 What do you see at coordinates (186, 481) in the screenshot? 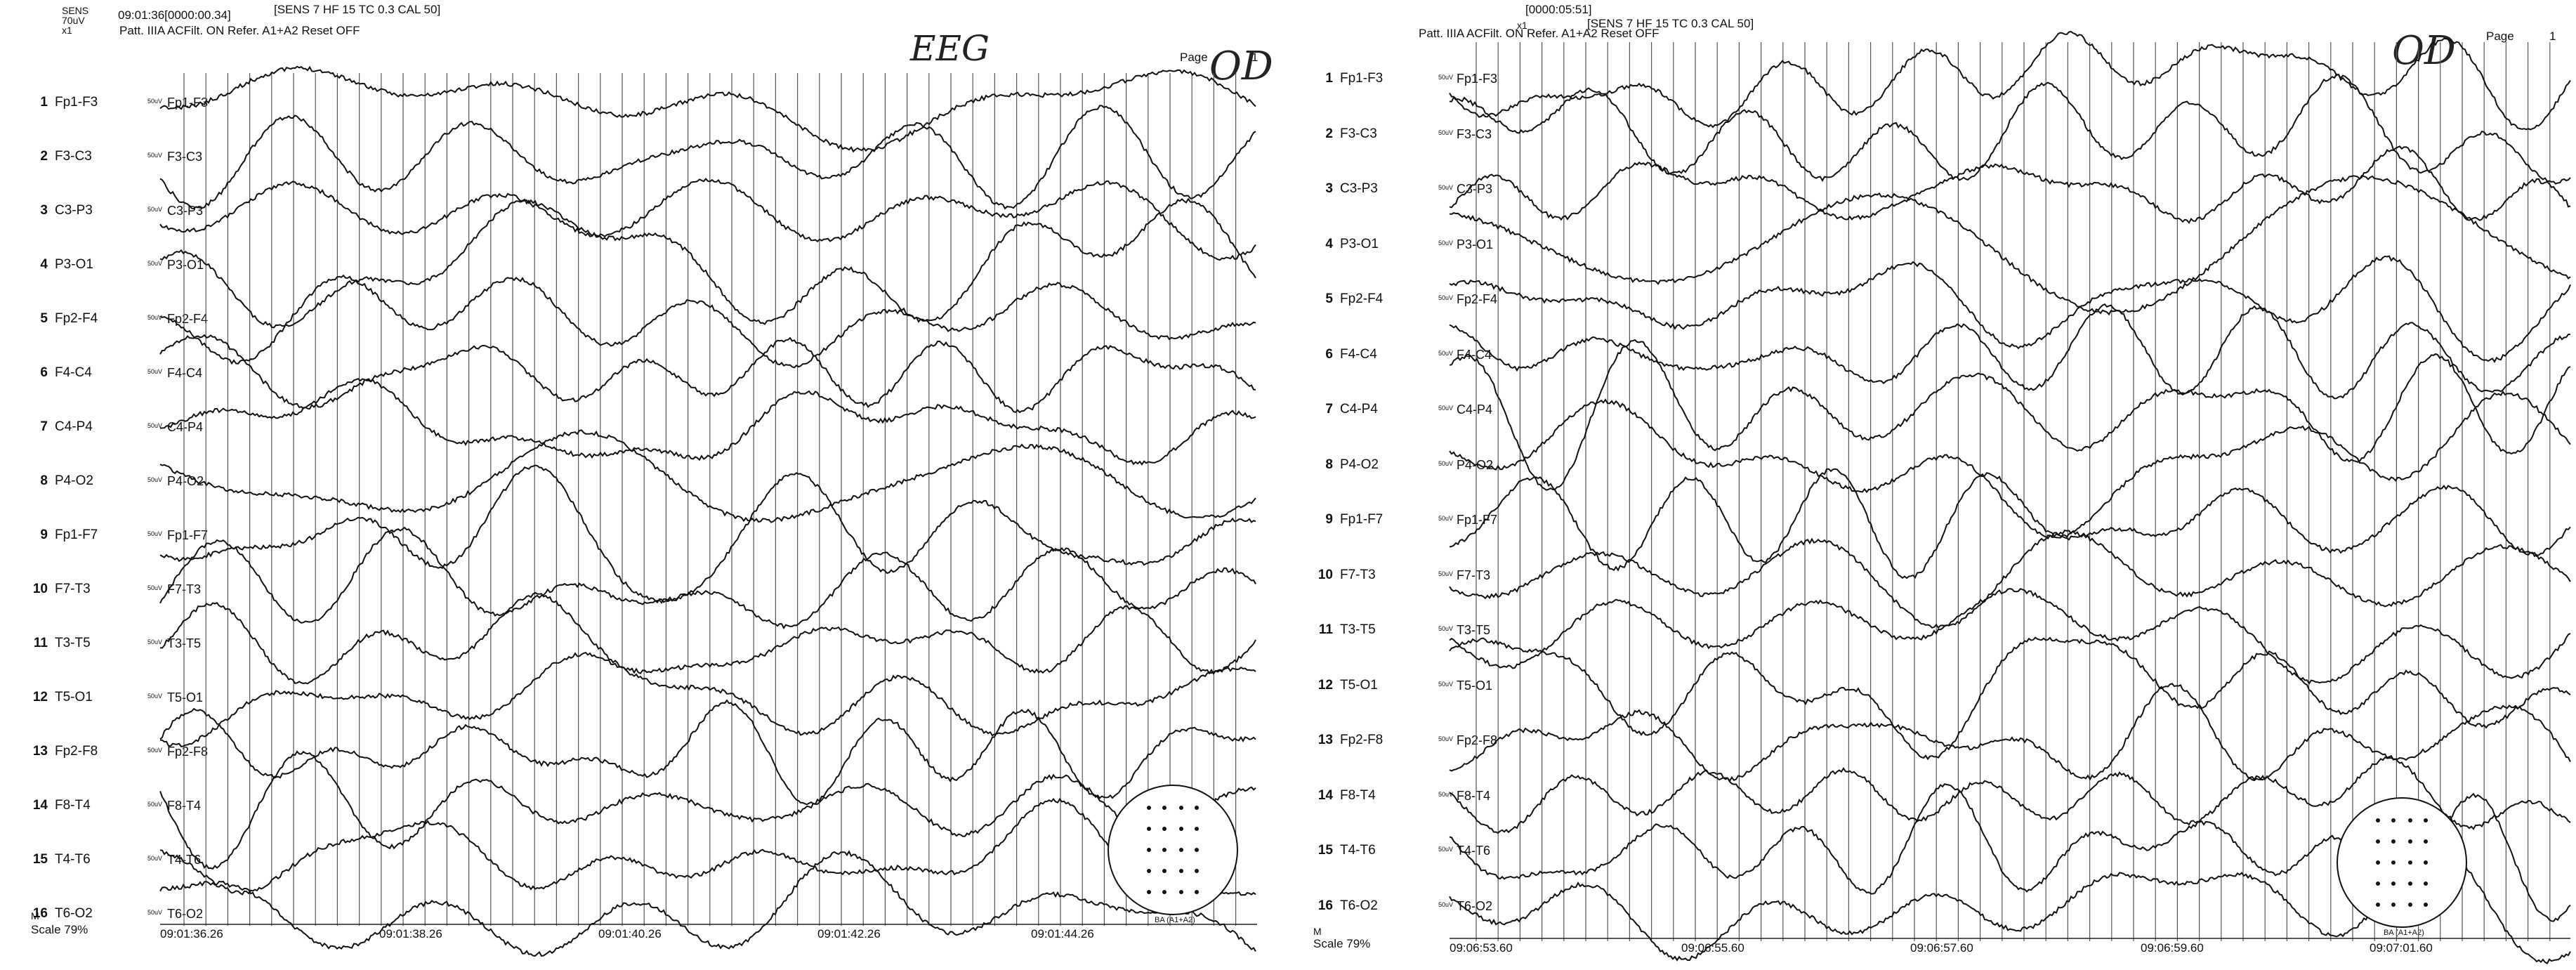
I see `channel-inline-label: P4-O2` at bounding box center [186, 481].